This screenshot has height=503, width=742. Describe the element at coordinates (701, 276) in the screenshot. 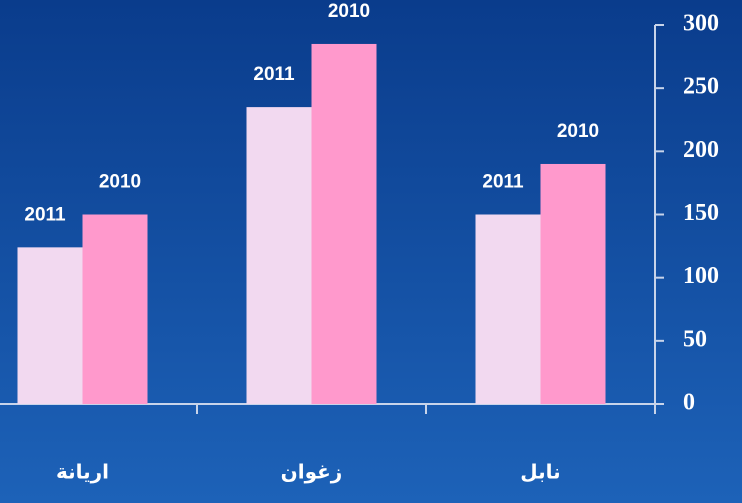

I see `y-tick-label: 100` at that location.